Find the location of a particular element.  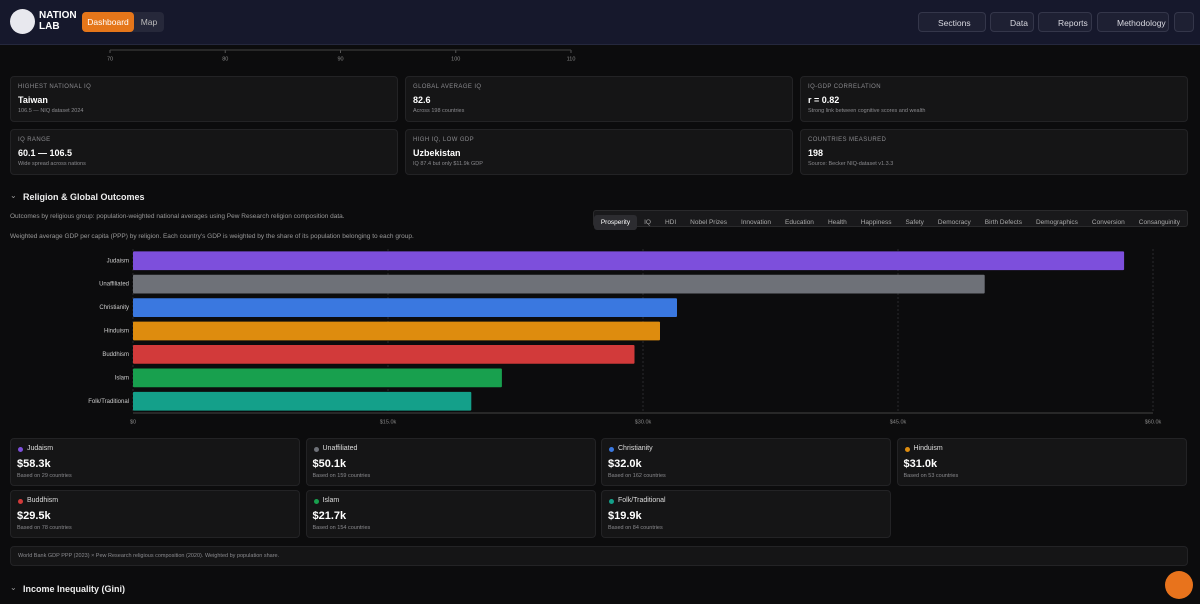

group-name: Judaism is located at coordinates (40, 448).